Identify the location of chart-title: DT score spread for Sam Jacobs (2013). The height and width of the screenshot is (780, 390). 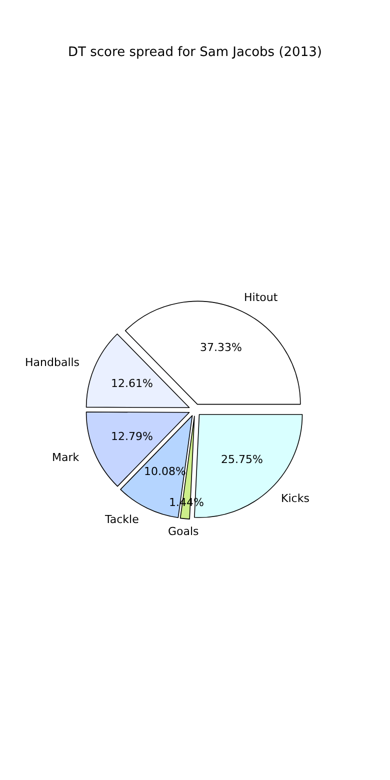
(195, 52).